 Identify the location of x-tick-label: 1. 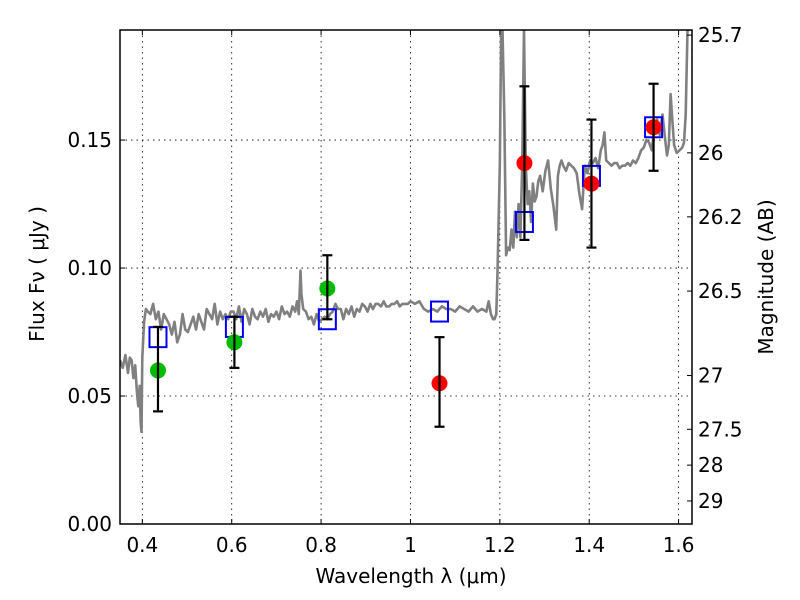
(410, 545).